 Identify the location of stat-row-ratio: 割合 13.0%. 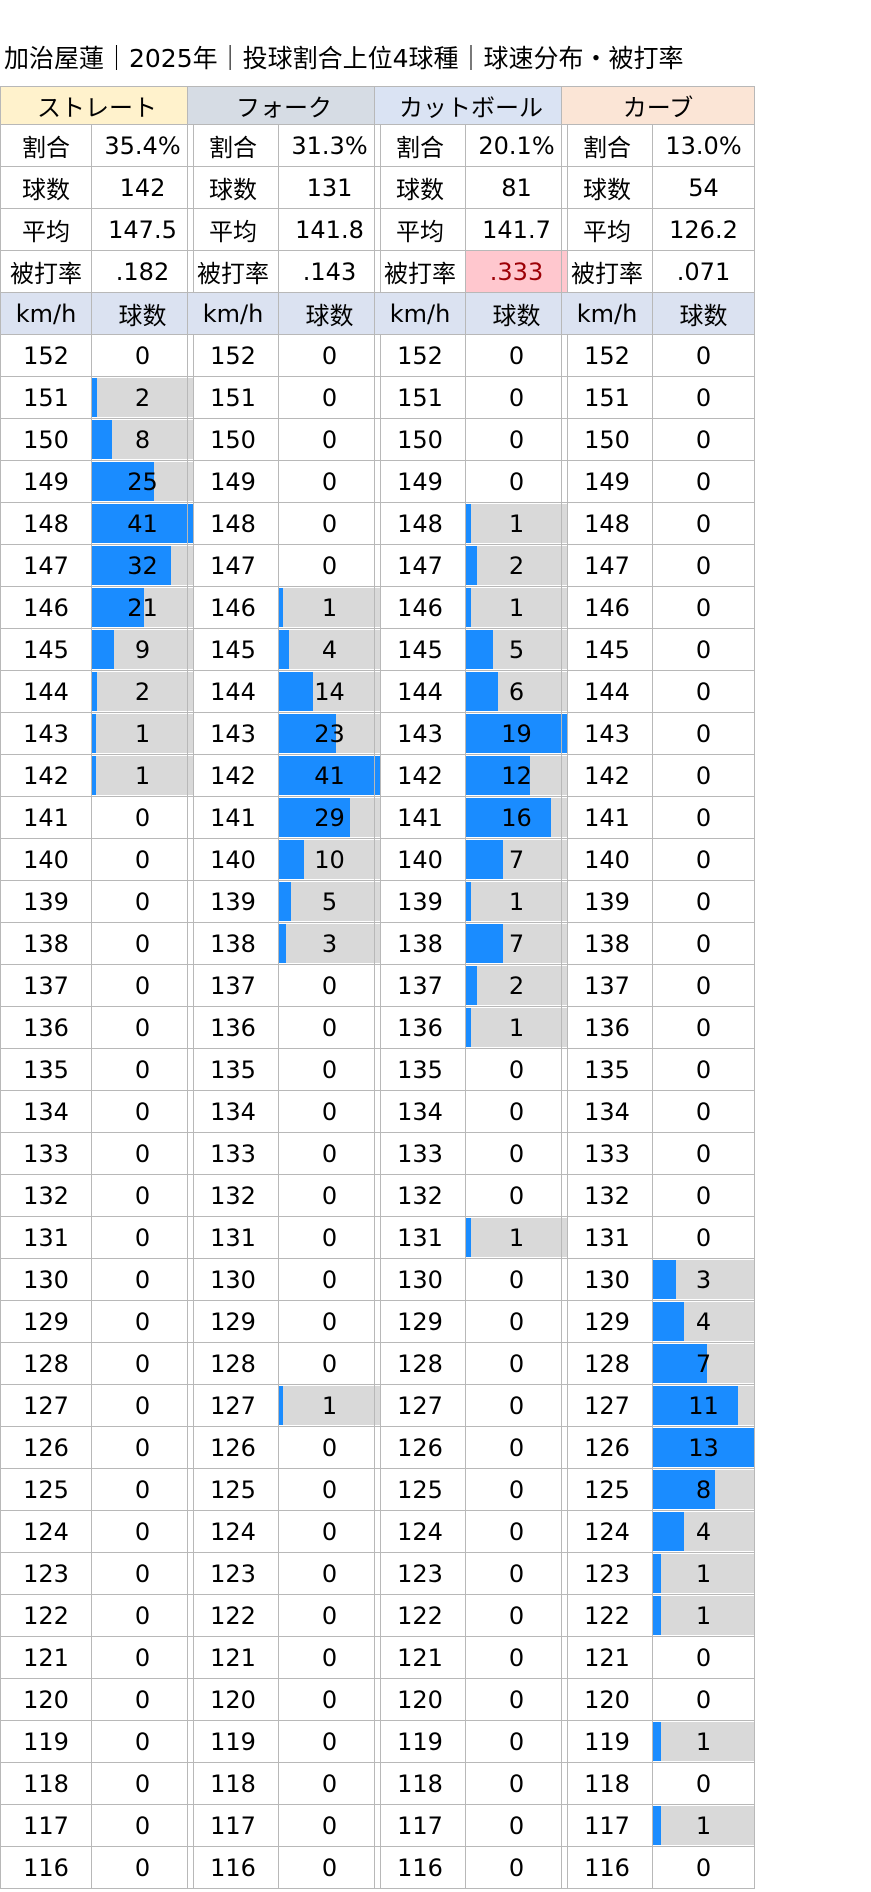
(658, 146).